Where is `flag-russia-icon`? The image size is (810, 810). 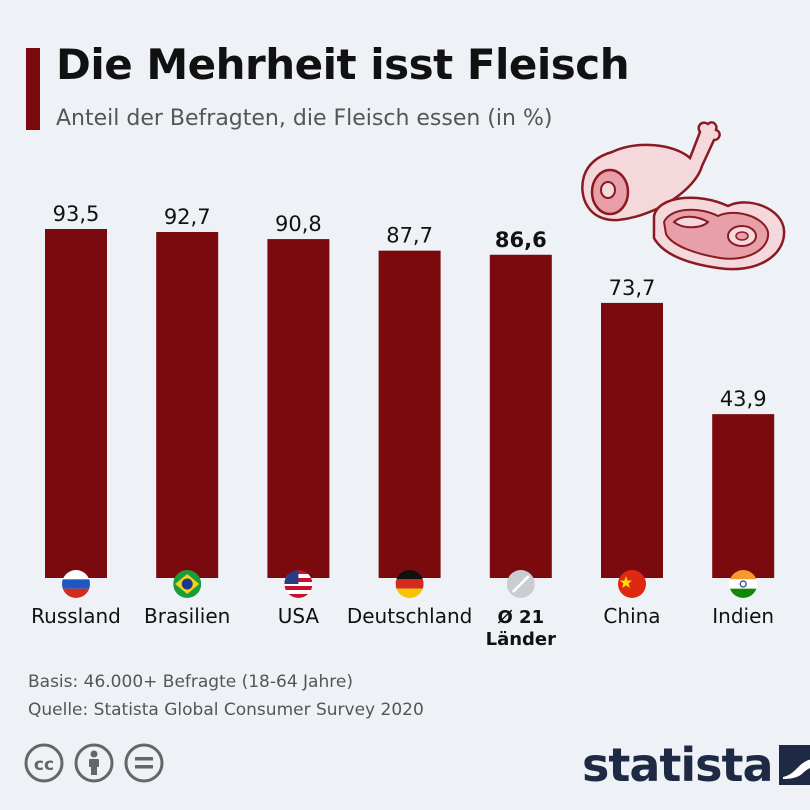
flag-russia-icon is located at coordinates (76, 584).